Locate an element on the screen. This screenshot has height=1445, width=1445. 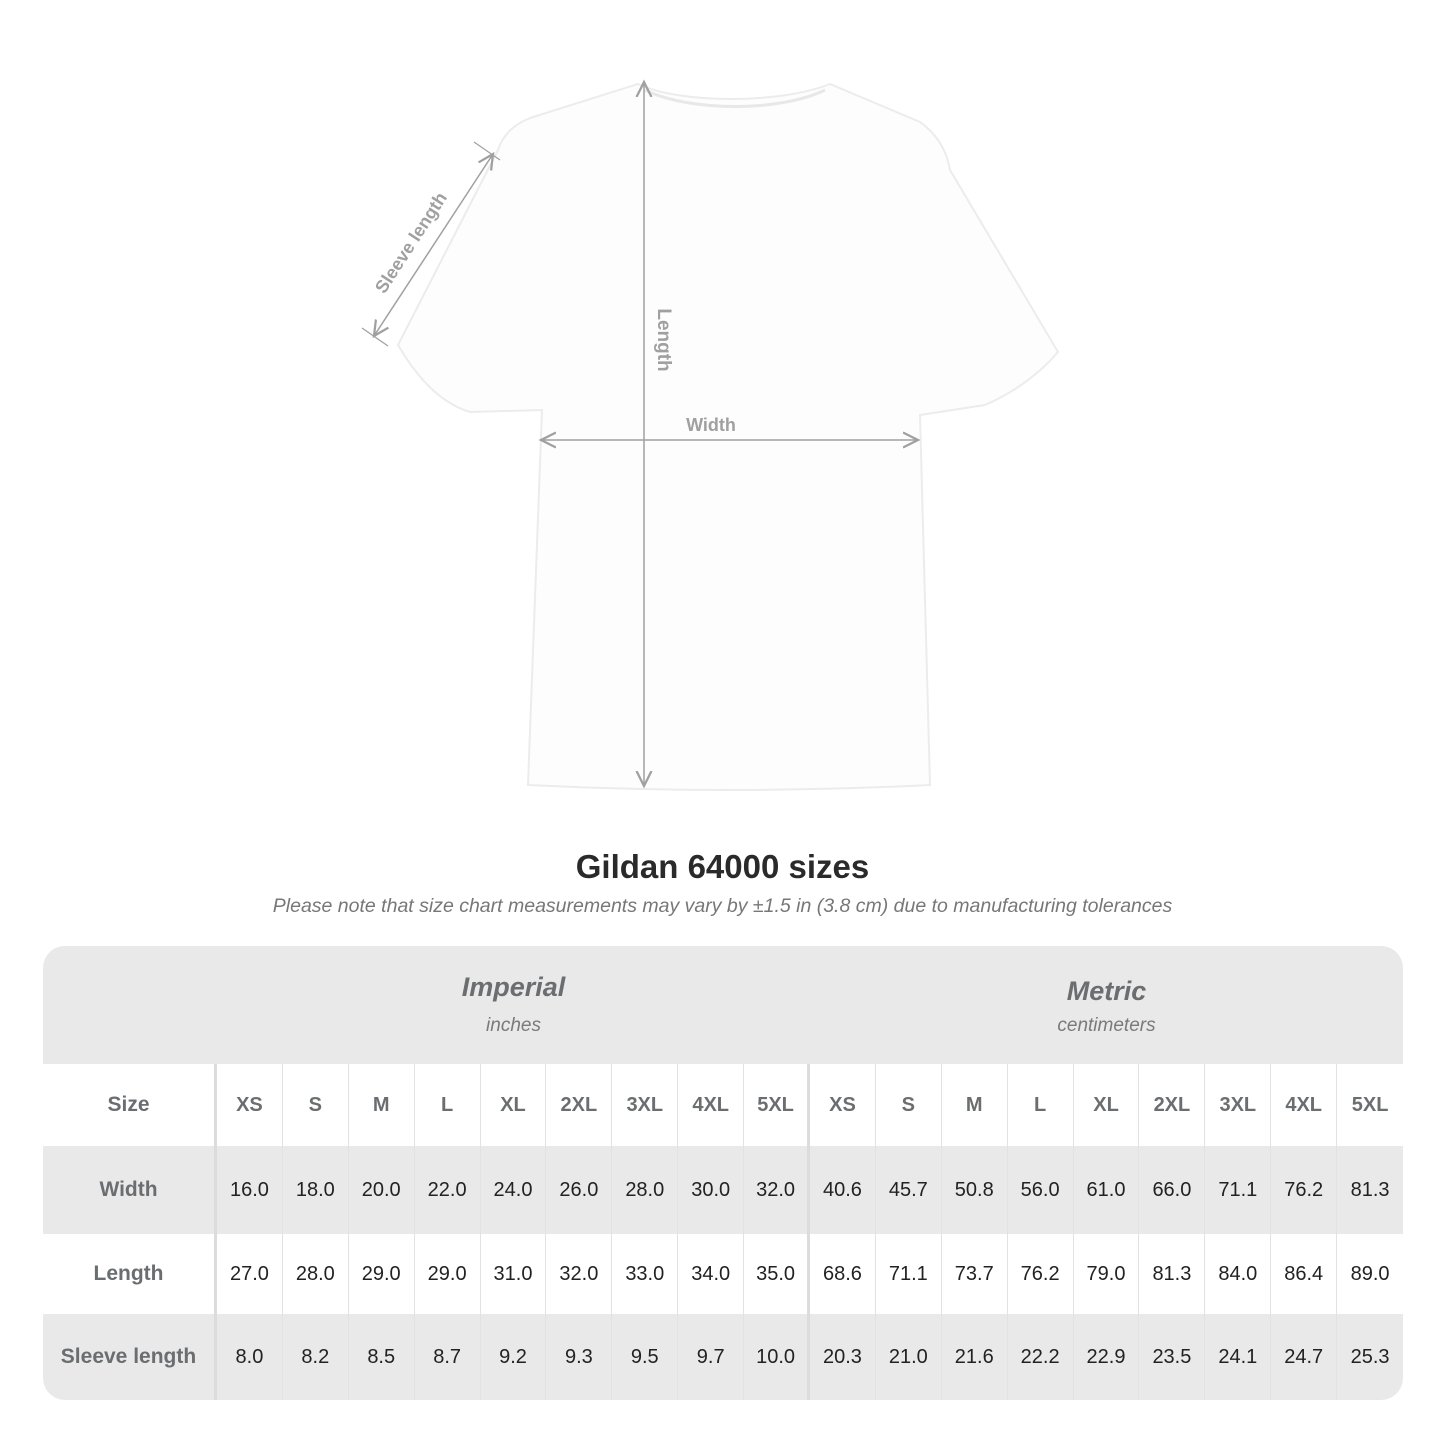
metric-cell: 56.0 is located at coordinates (1041, 1190).